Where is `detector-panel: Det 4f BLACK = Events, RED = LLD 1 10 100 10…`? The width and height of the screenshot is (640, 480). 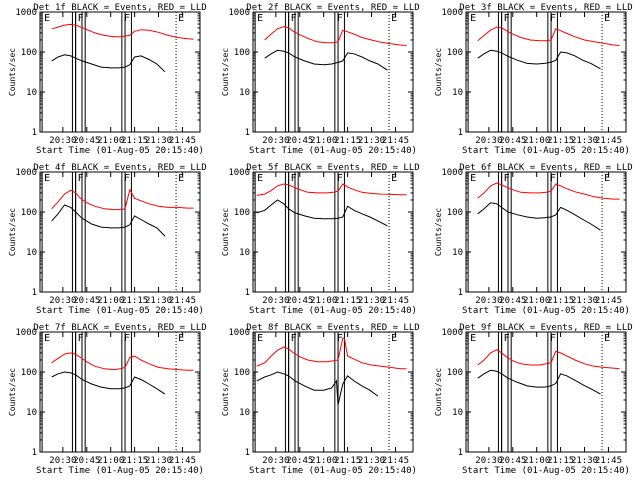
detector-panel: Det 4f BLACK = Events, RED = LLD 1 10 100 10… is located at coordinates (107, 239).